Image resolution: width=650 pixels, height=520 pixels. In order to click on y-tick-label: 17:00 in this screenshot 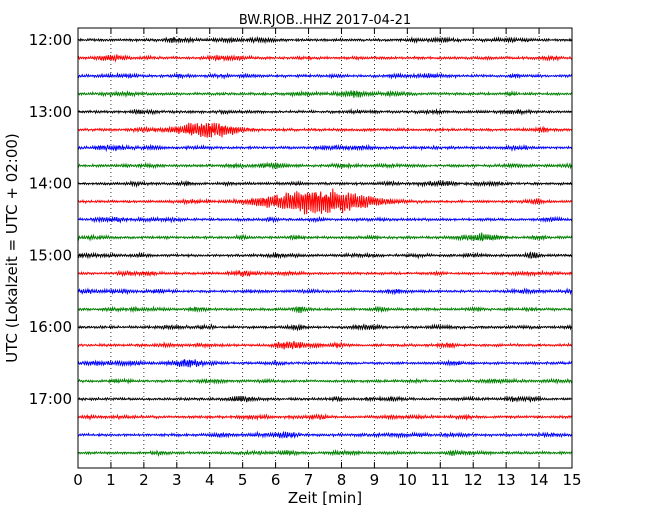, I will do `click(50, 399)`.